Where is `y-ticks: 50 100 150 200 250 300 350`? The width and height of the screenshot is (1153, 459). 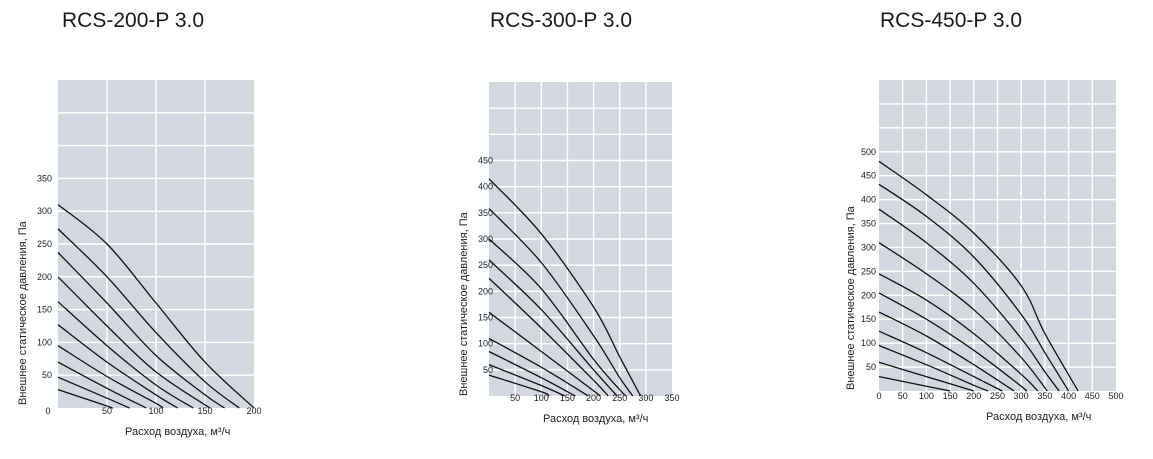 y-ticks: 50 100 150 200 250 300 350 is located at coordinates (44, 276).